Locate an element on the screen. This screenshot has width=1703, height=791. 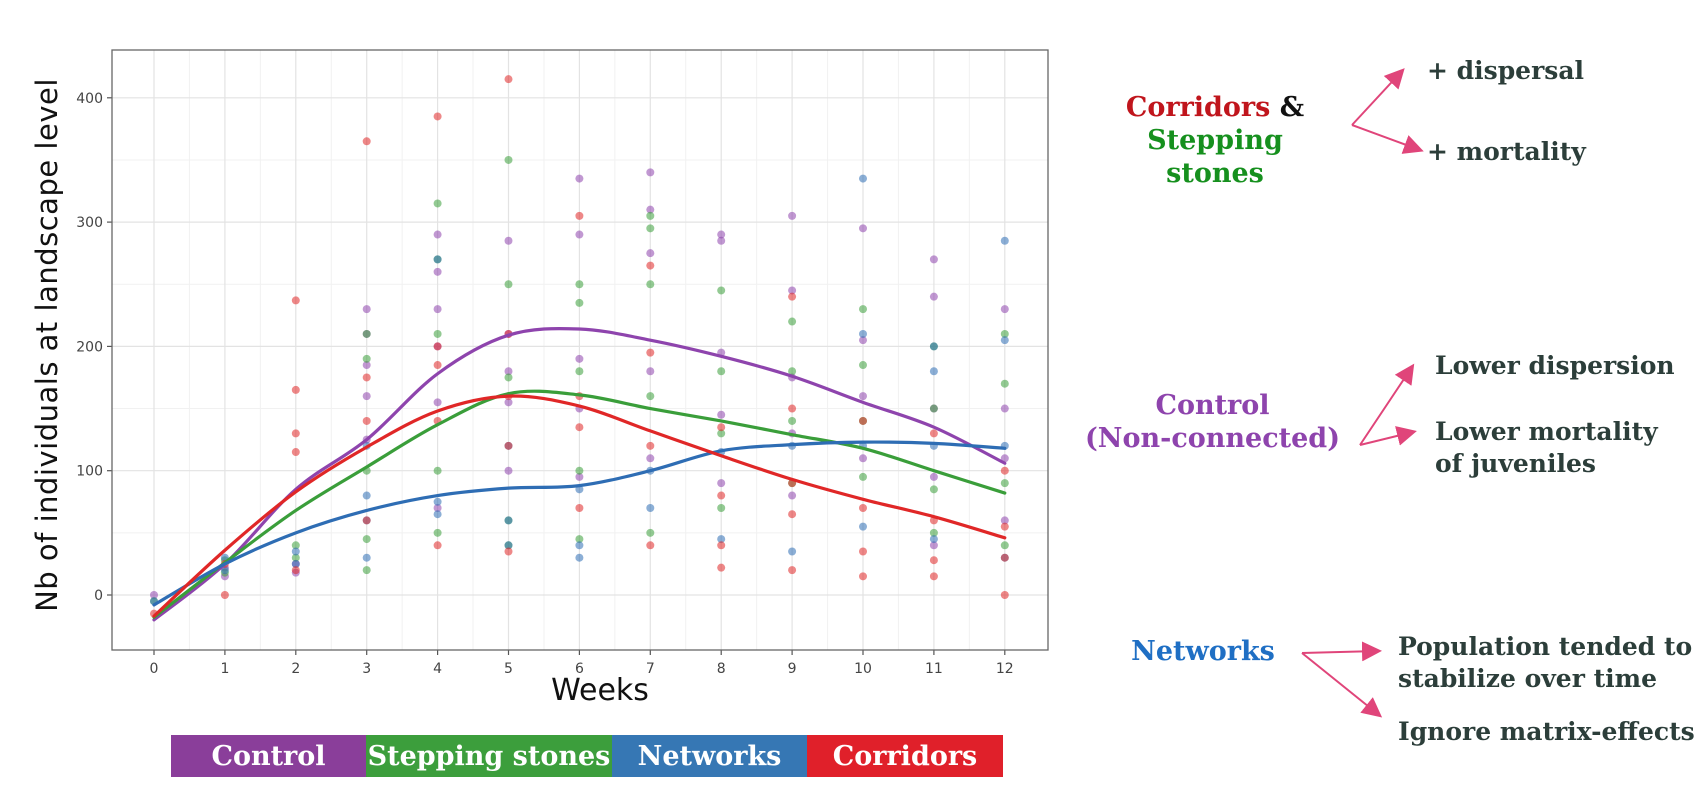
x-tick-label: 9 is located at coordinates (792, 669).